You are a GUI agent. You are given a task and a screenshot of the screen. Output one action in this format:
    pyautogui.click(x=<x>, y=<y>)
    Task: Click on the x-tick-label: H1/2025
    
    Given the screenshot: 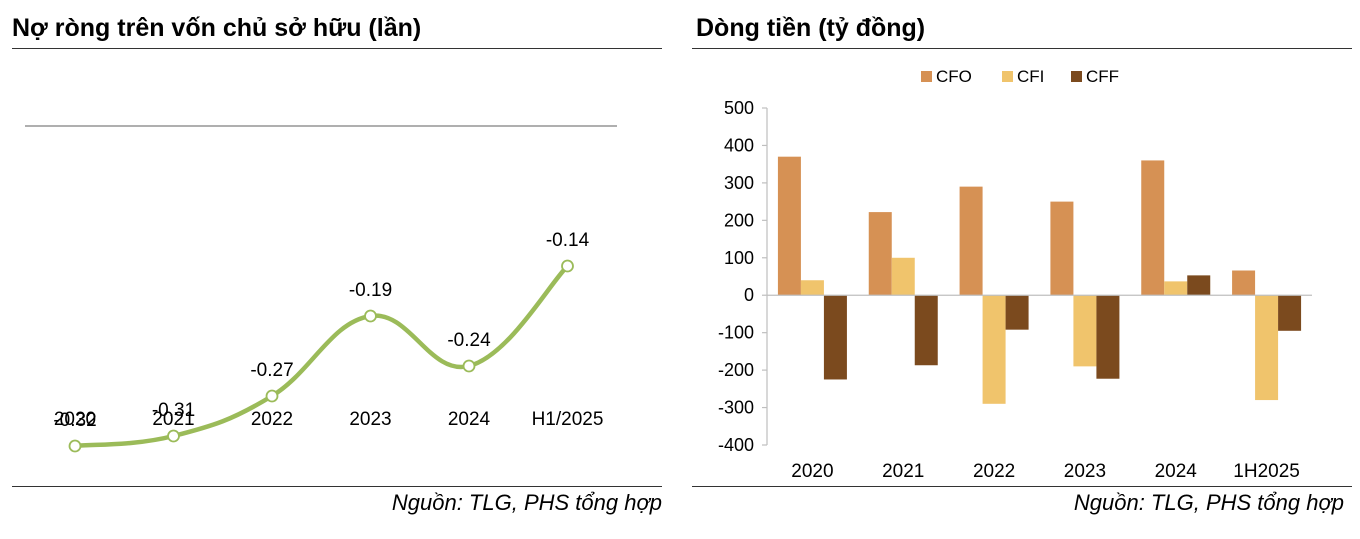 What is the action you would take?
    pyautogui.click(x=568, y=419)
    